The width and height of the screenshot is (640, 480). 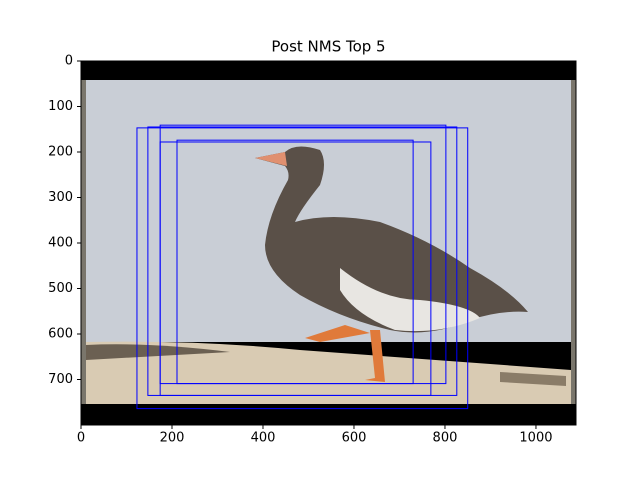 I want to click on x-tick-label: 1000, so click(x=535, y=438).